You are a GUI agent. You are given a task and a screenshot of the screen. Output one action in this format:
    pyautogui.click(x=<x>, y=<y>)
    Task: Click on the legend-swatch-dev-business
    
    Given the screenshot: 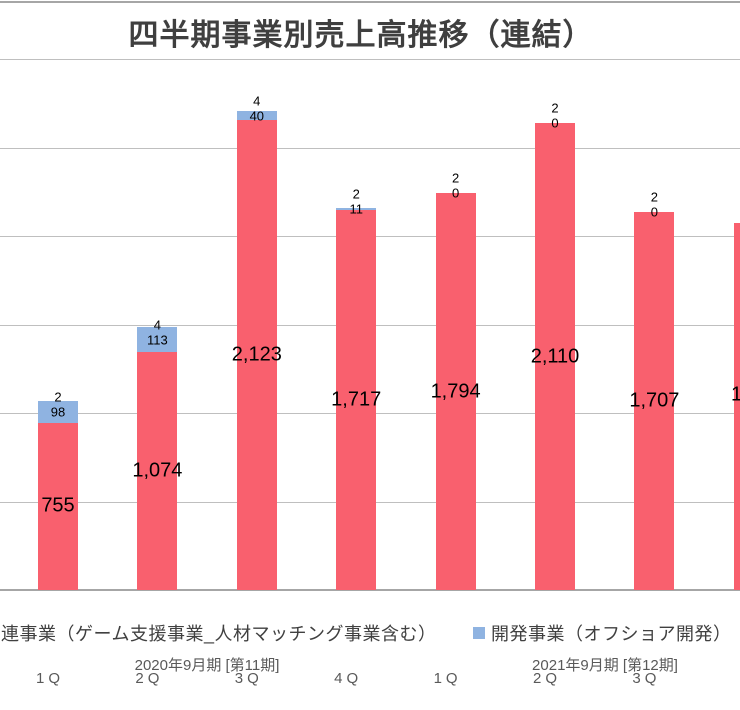 What is the action you would take?
    pyautogui.click(x=479, y=633)
    